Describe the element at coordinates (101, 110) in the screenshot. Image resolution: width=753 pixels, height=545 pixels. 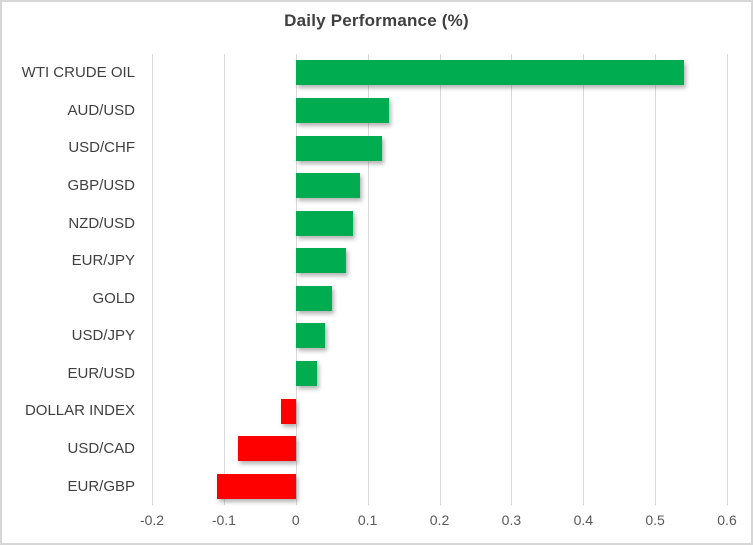
I see `category-label: AUD/USD` at that location.